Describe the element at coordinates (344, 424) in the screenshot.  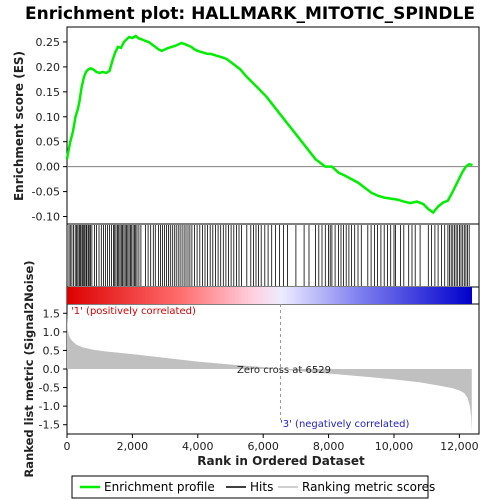
I see `negative-correlation-label: '3' (negatively correlated)` at that location.